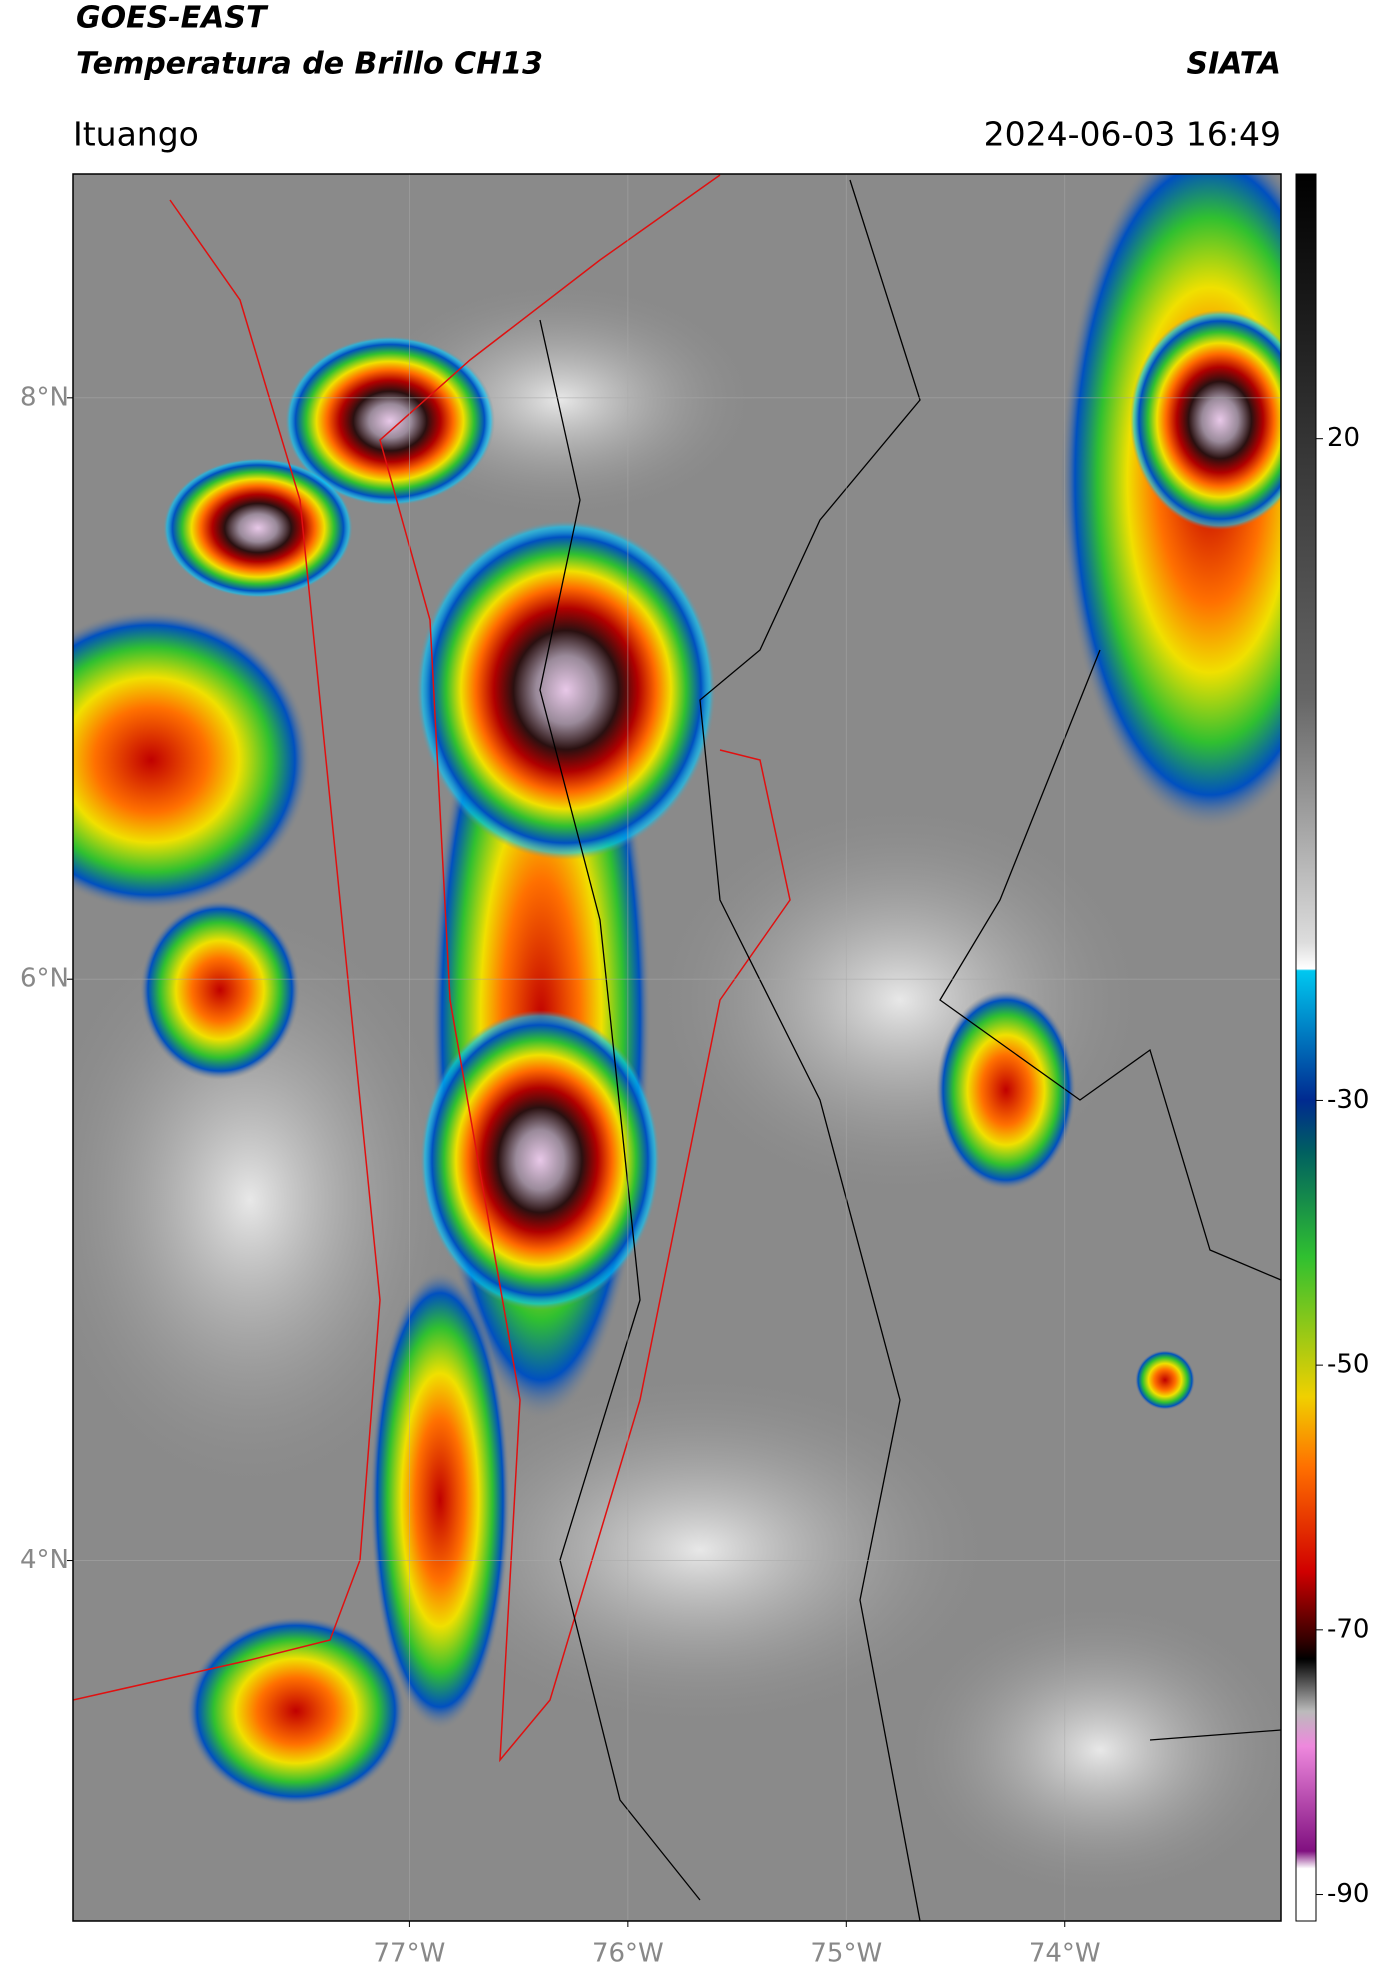 This screenshot has width=1384, height=1981. What do you see at coordinates (1234, 64) in the screenshot?
I see `agency: SIATA` at bounding box center [1234, 64].